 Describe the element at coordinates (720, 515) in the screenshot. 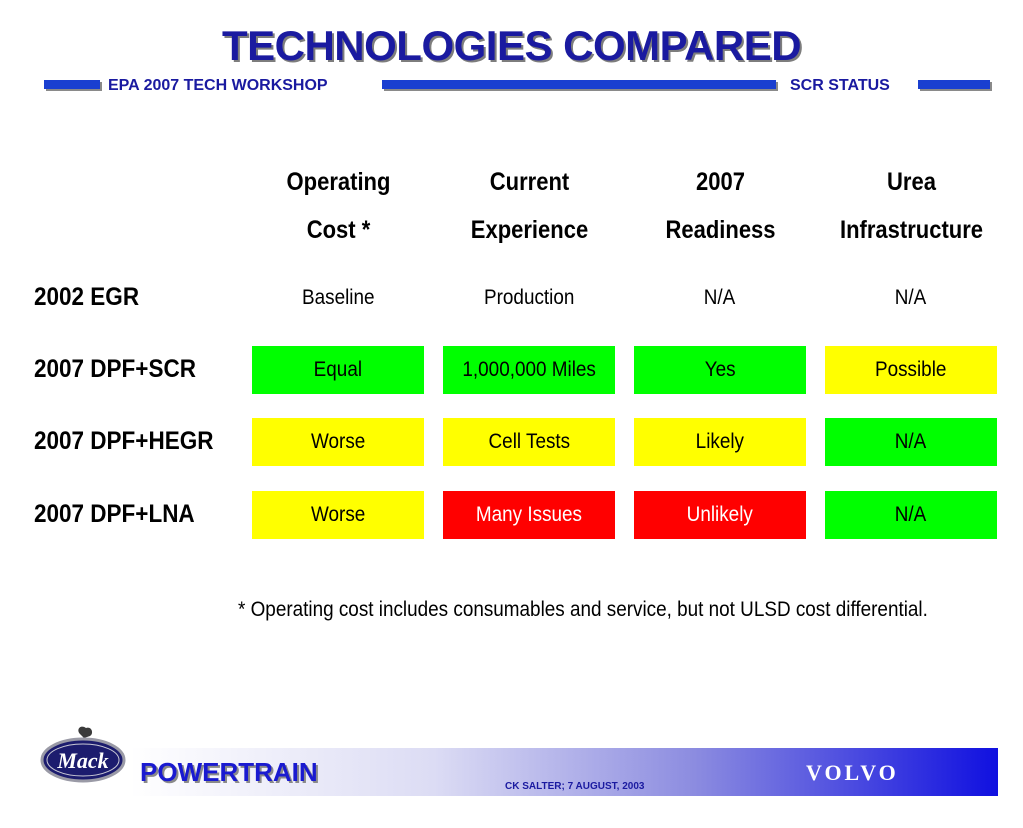

I see `table-cell: Unlikely` at that location.